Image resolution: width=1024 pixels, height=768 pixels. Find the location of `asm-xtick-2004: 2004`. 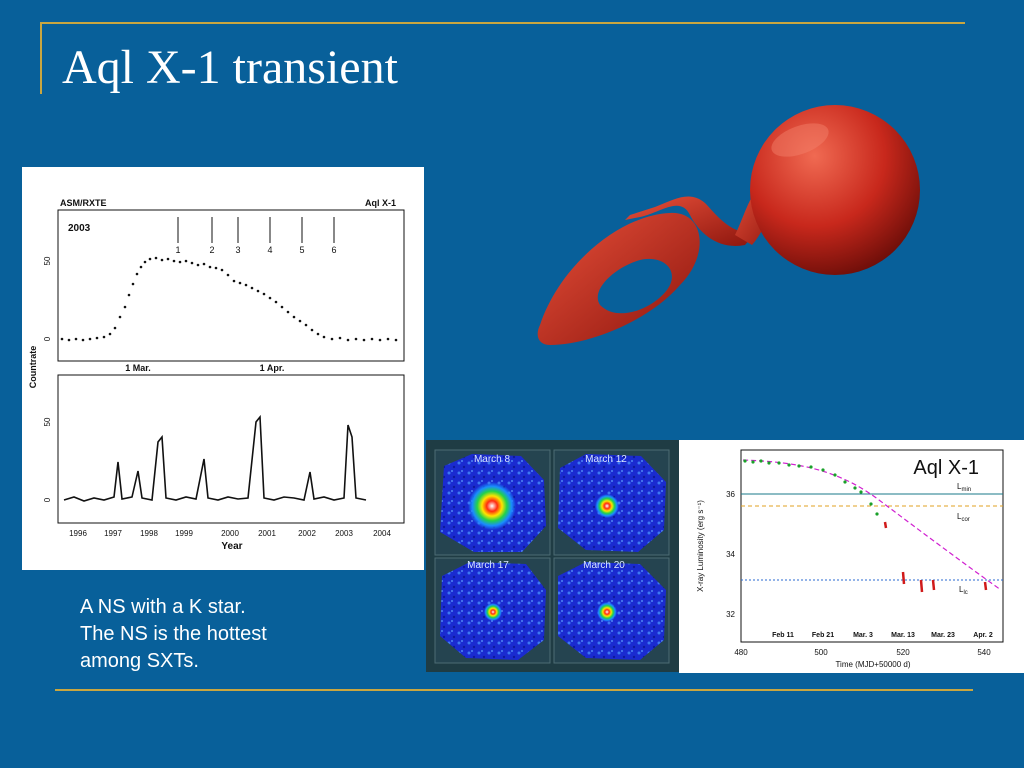

asm-xtick-2004: 2004 is located at coordinates (382, 533).